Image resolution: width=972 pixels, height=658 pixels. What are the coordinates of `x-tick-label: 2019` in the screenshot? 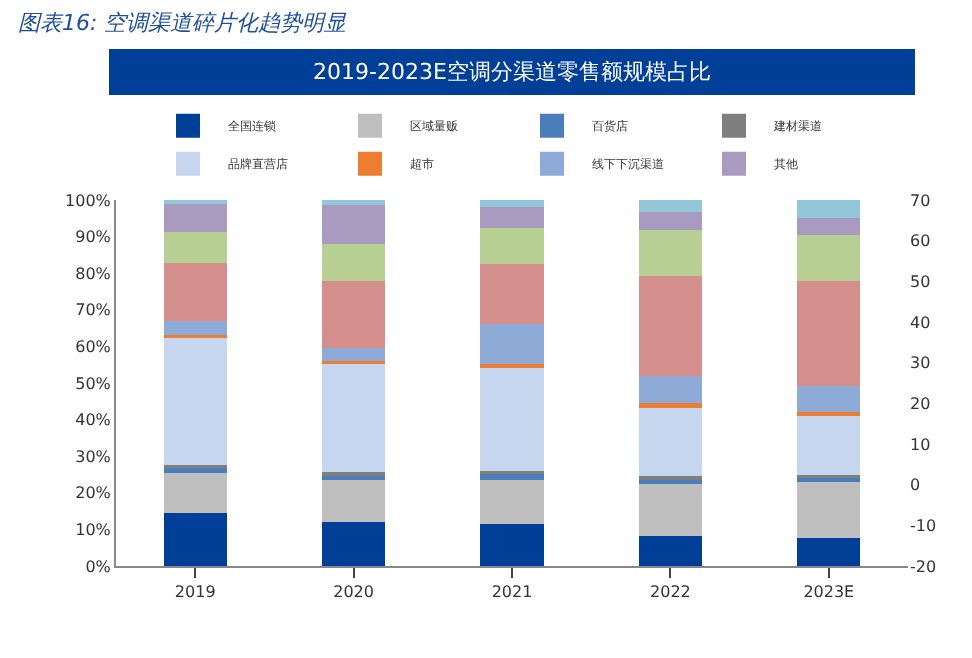 It's located at (195, 592).